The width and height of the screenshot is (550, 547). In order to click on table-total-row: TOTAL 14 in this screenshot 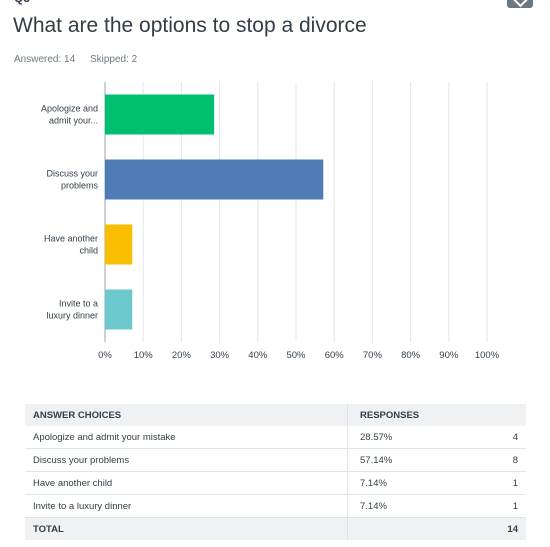, I will do `click(275, 528)`.